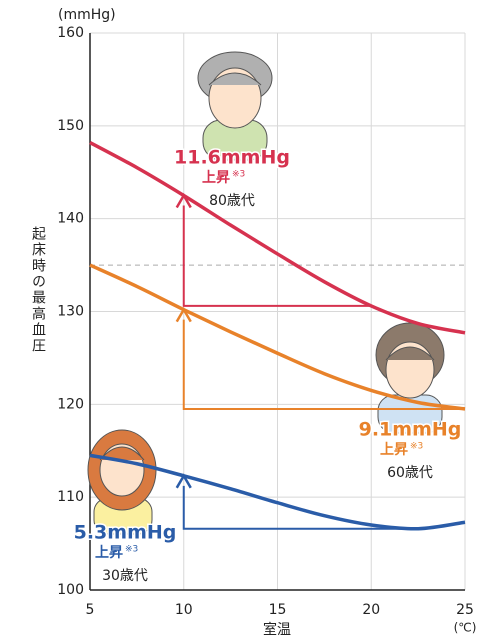 Image resolution: width=497 pixels, height=636 pixels. I want to click on series-name: 60歳代, so click(410, 473).